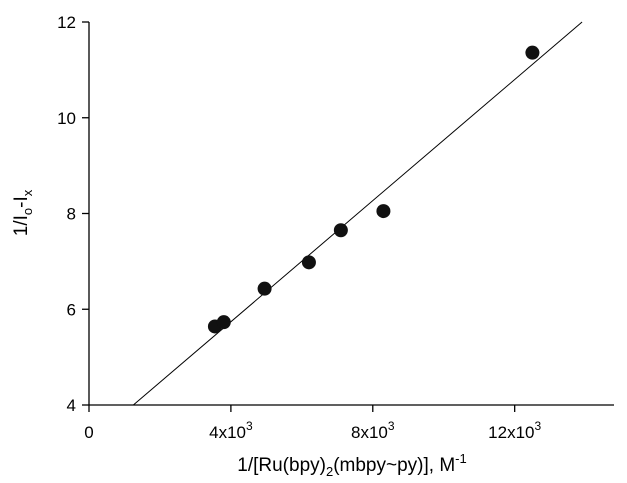 Image resolution: width=627 pixels, height=483 pixels. Describe the element at coordinates (88, 432) in the screenshot. I see `x-tick-label-0: 0` at that location.